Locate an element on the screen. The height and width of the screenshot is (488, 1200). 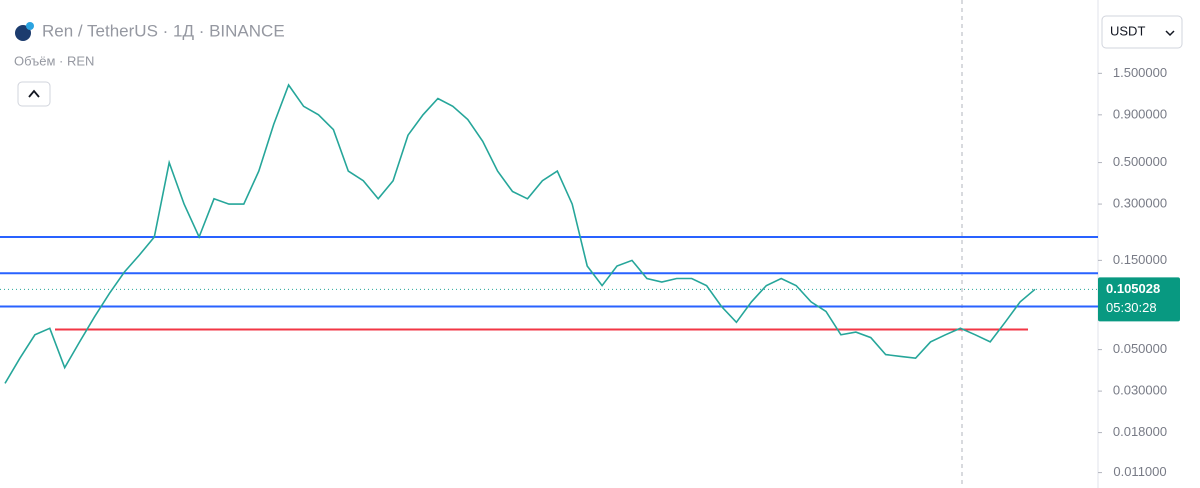
dropdown-icon is located at coordinates (1170, 33).